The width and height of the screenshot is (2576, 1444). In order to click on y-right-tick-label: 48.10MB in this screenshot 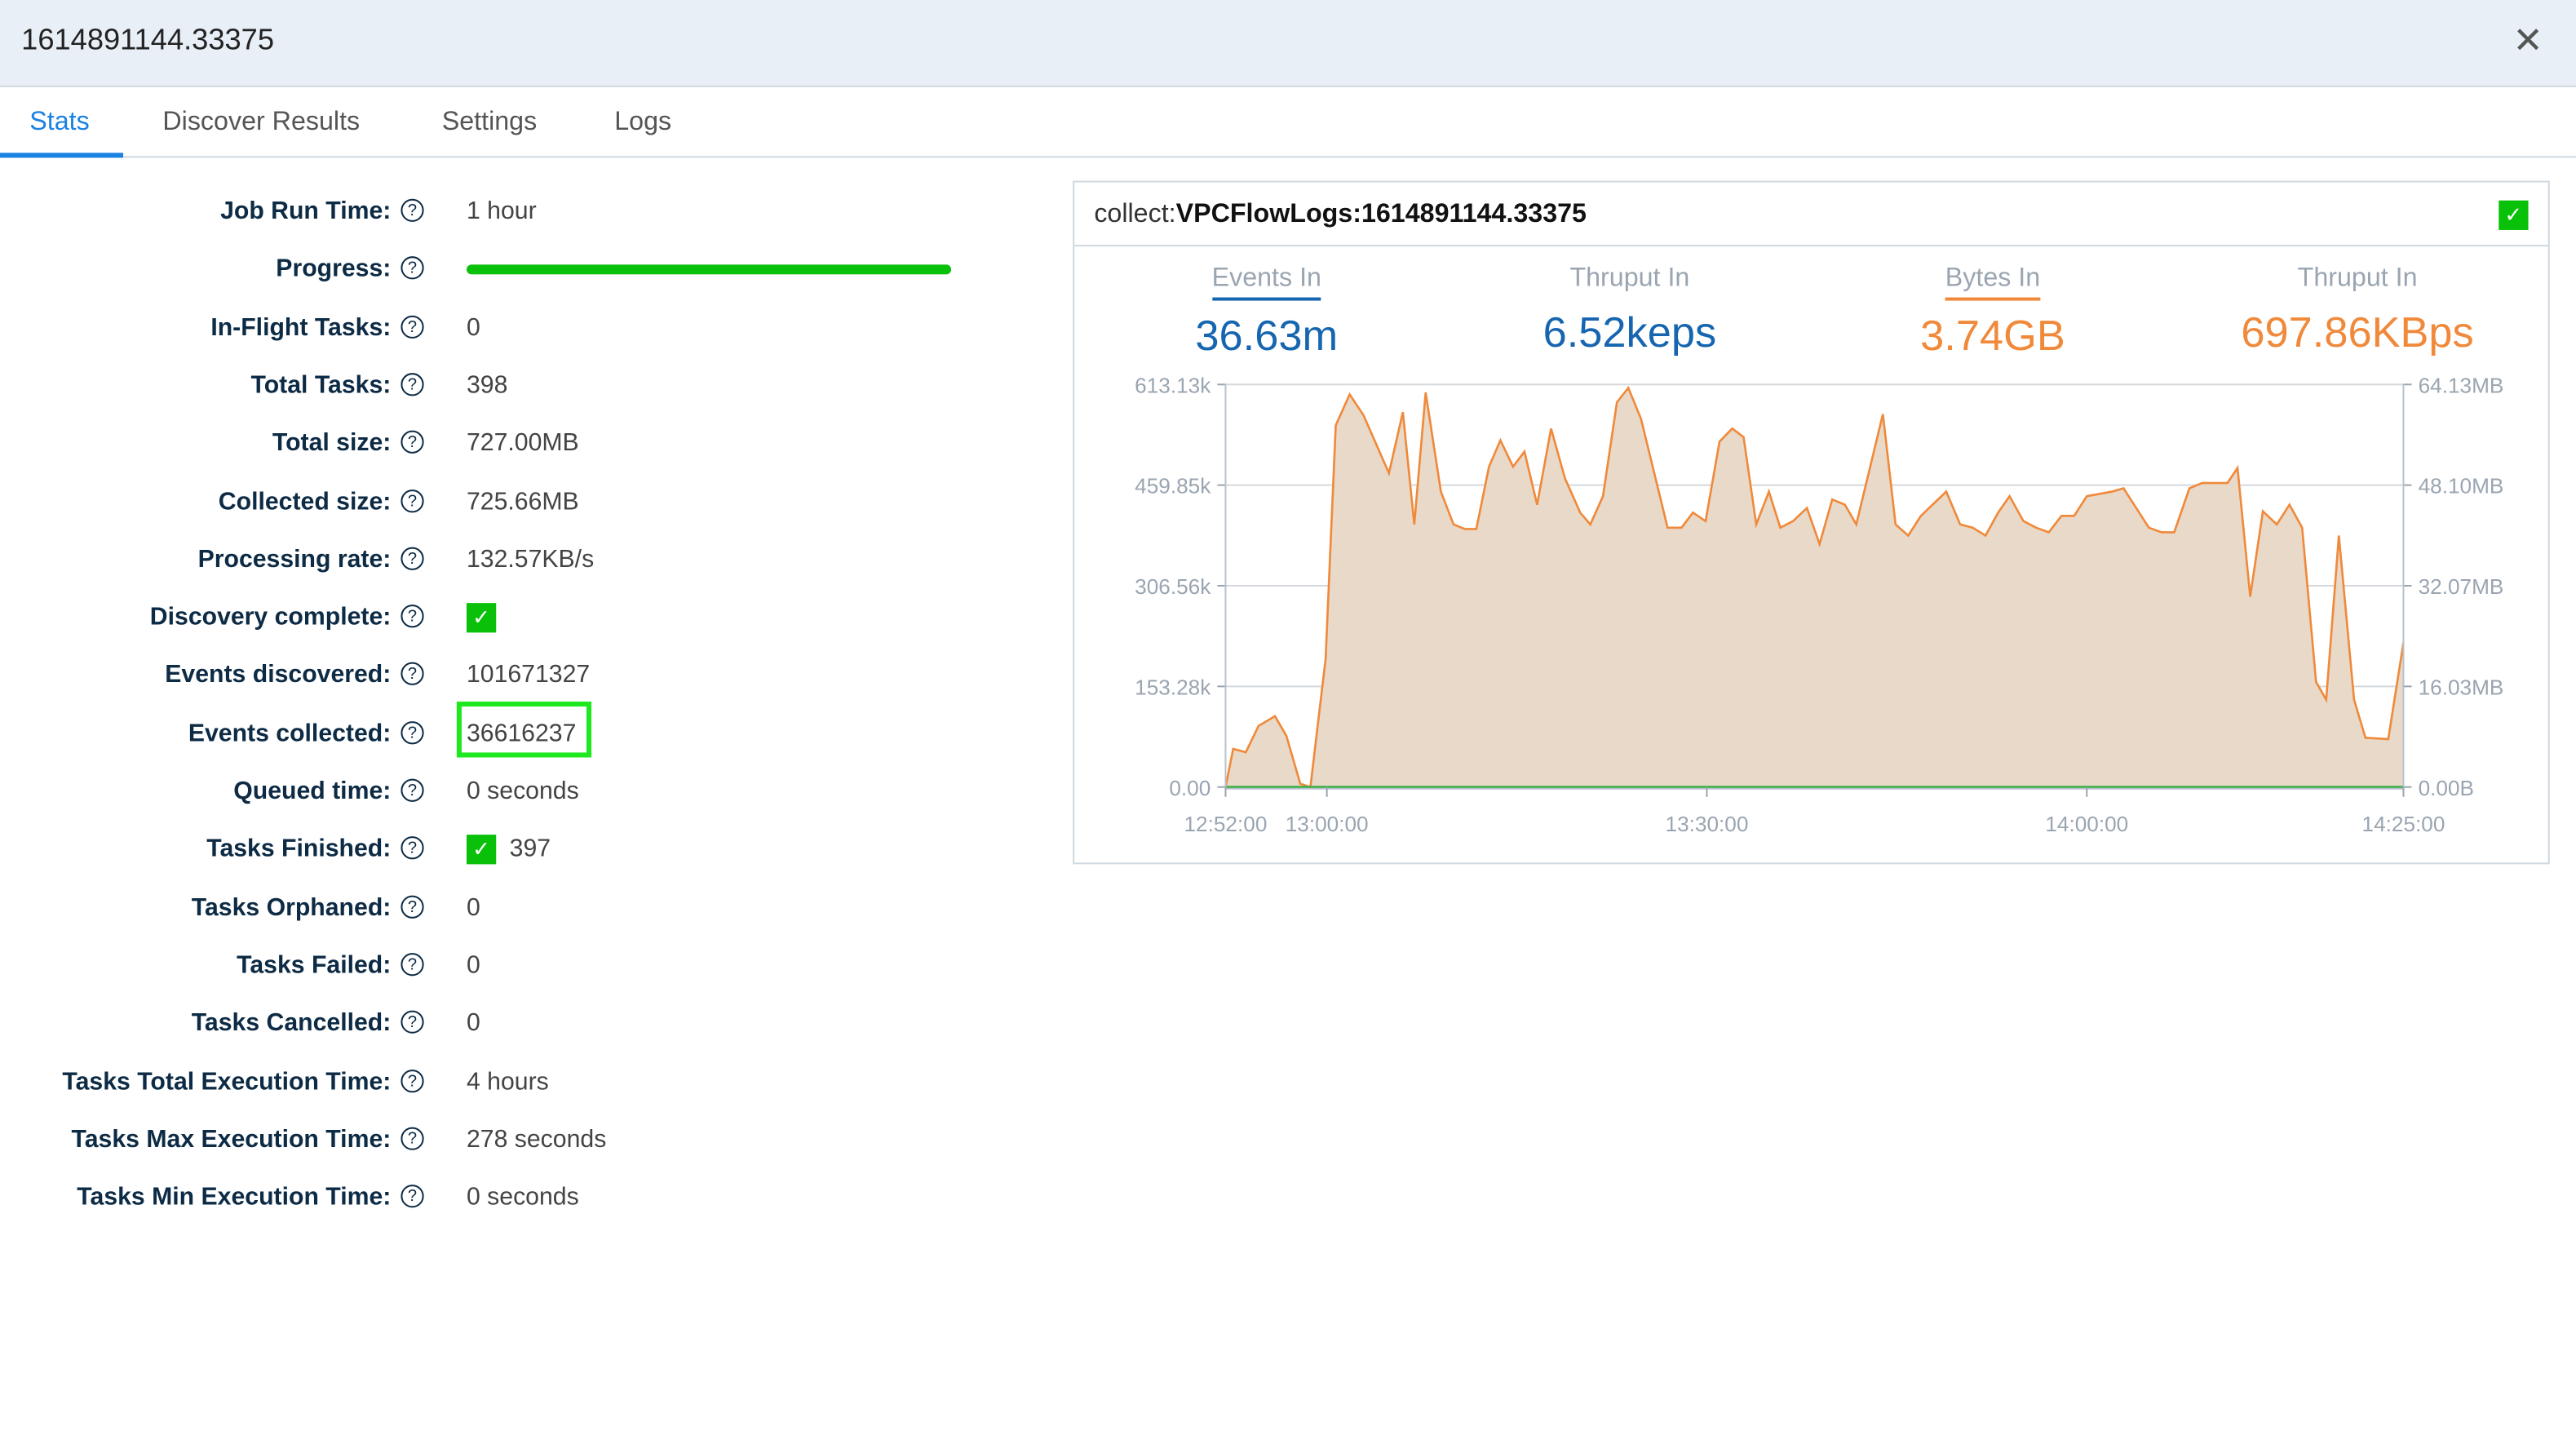, I will do `click(2461, 486)`.